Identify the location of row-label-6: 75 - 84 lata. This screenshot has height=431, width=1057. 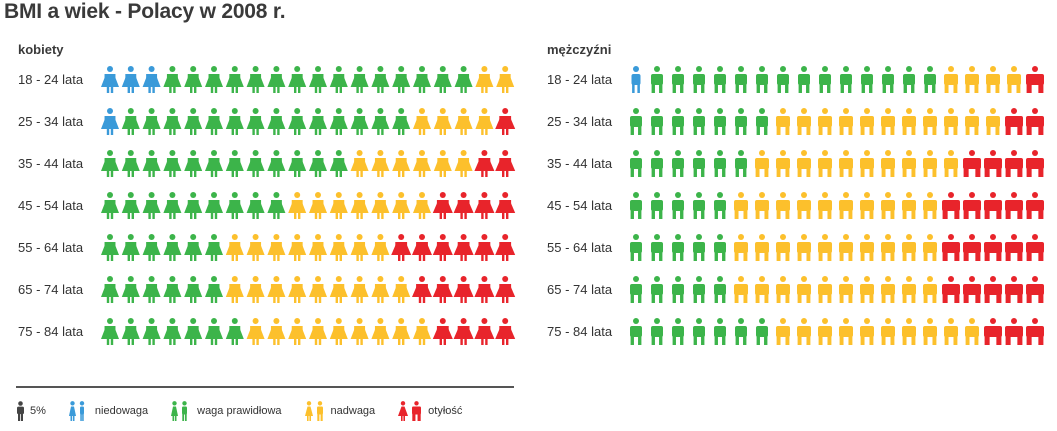
(580, 331).